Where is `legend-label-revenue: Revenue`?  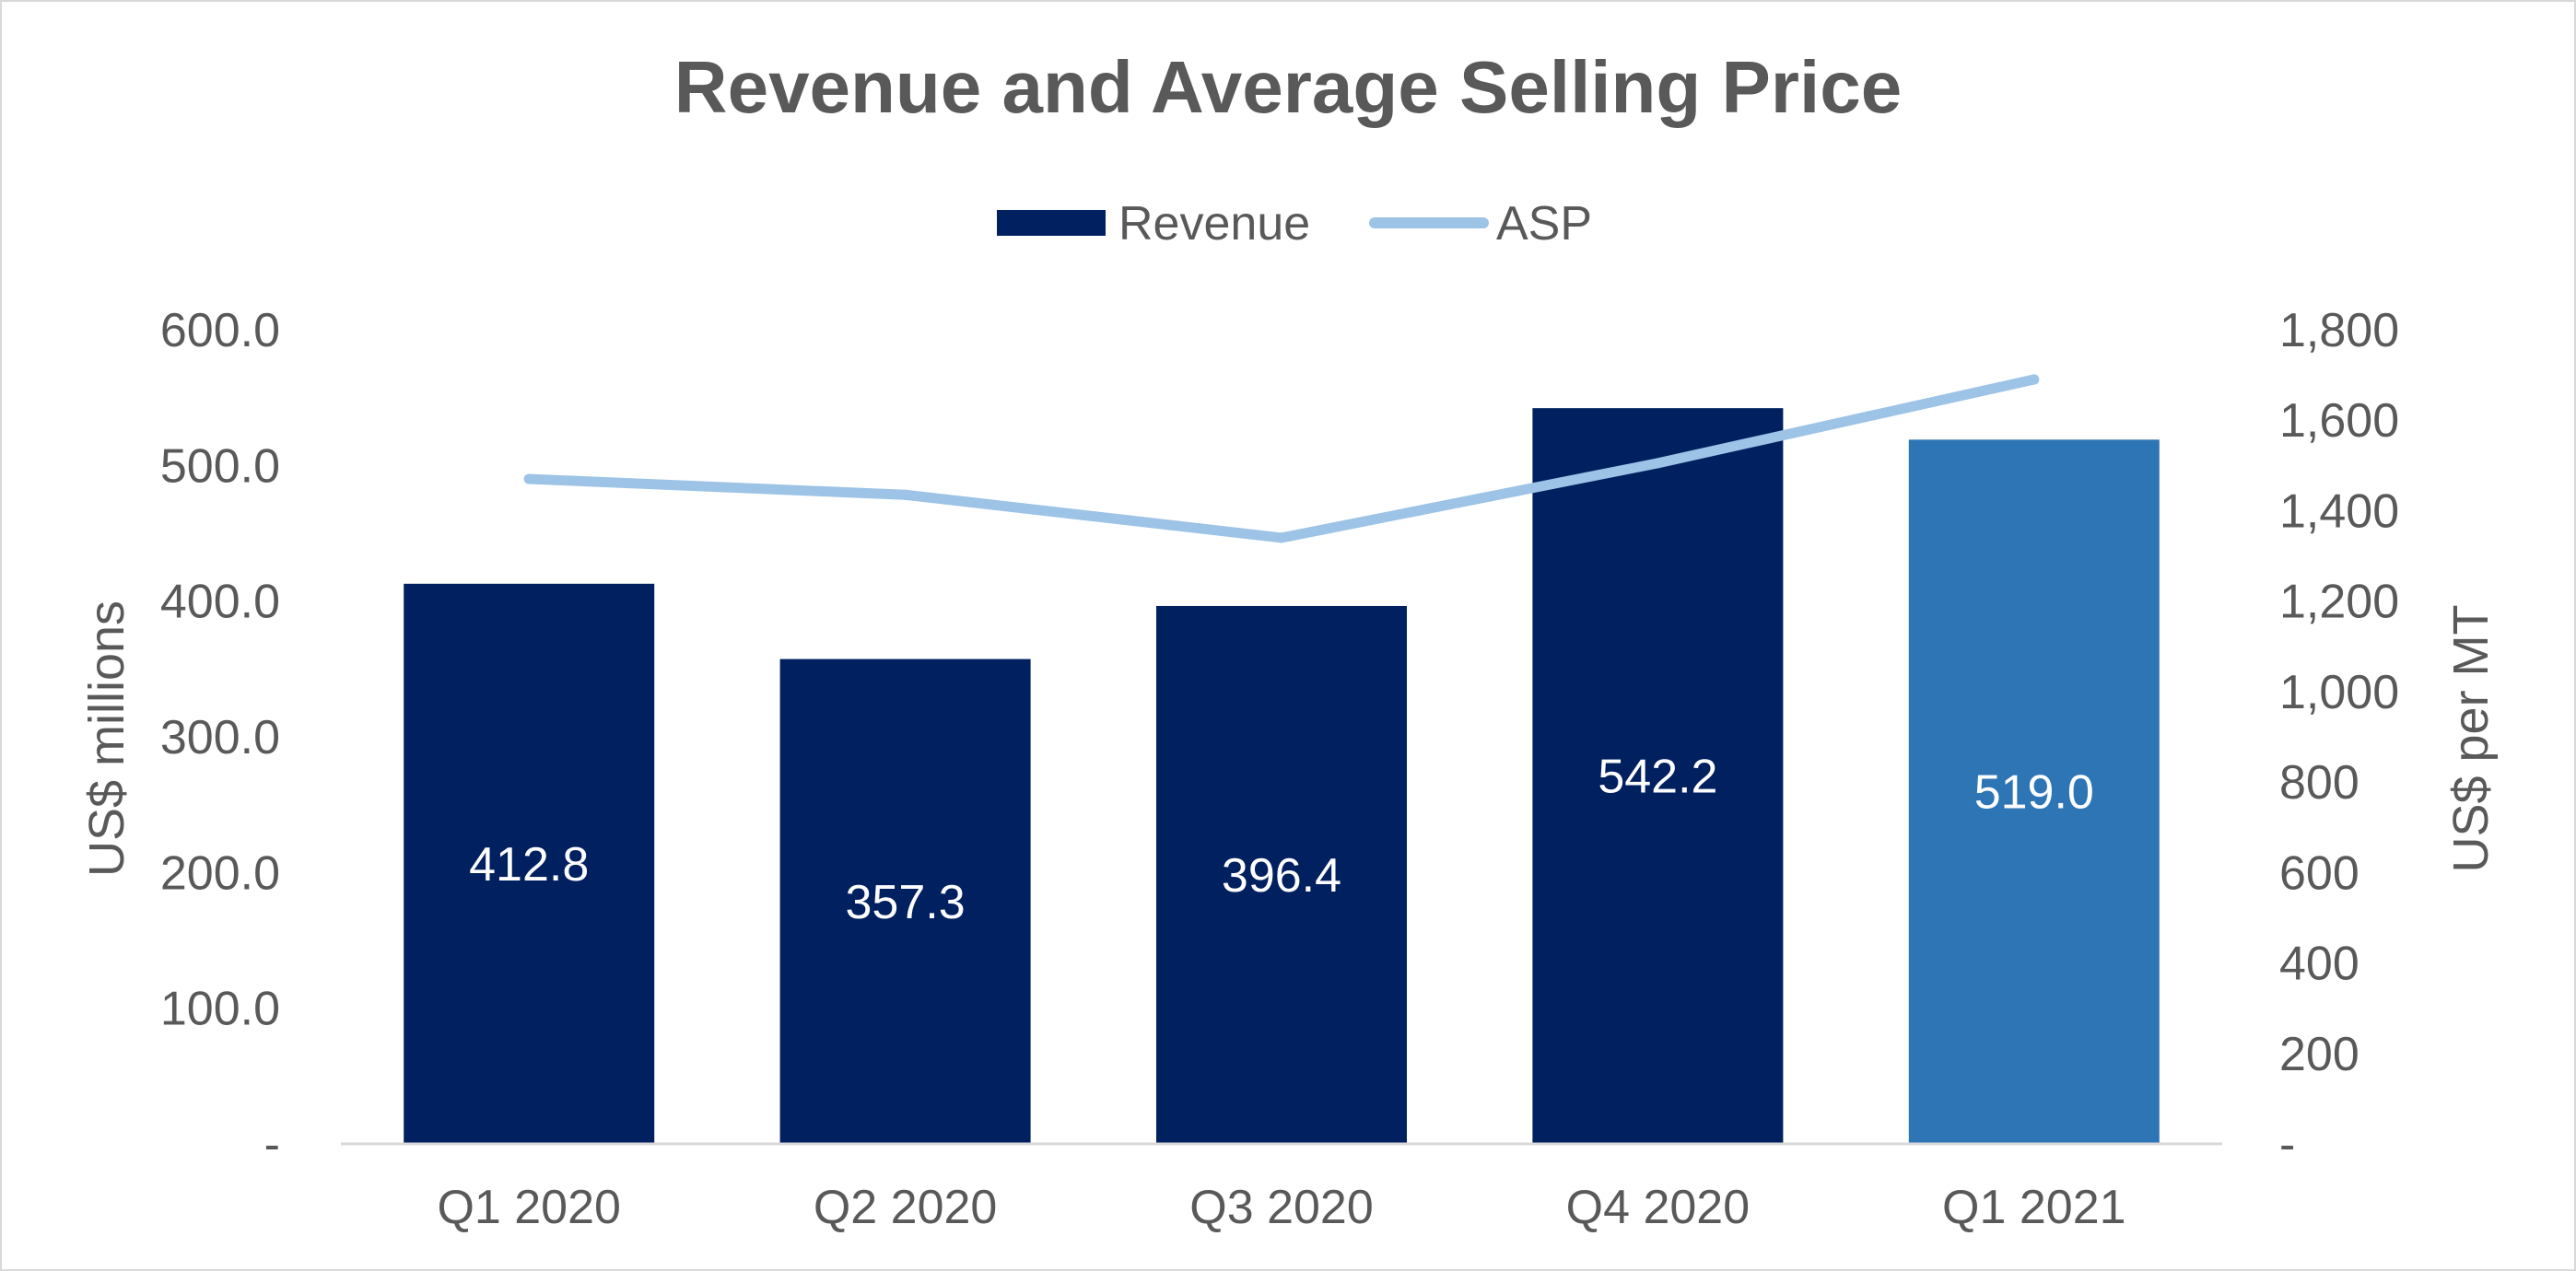 legend-label-revenue: Revenue is located at coordinates (1214, 224).